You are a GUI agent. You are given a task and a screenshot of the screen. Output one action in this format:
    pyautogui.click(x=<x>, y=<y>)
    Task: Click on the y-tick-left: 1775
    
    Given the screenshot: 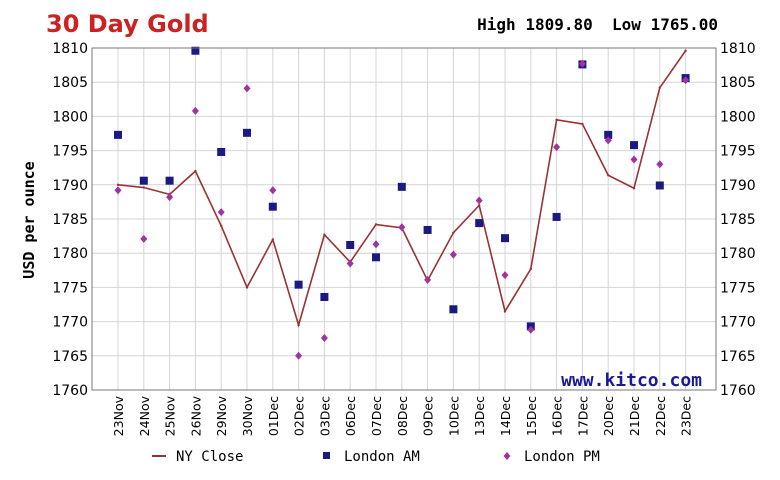 What is the action you would take?
    pyautogui.click(x=70, y=288)
    